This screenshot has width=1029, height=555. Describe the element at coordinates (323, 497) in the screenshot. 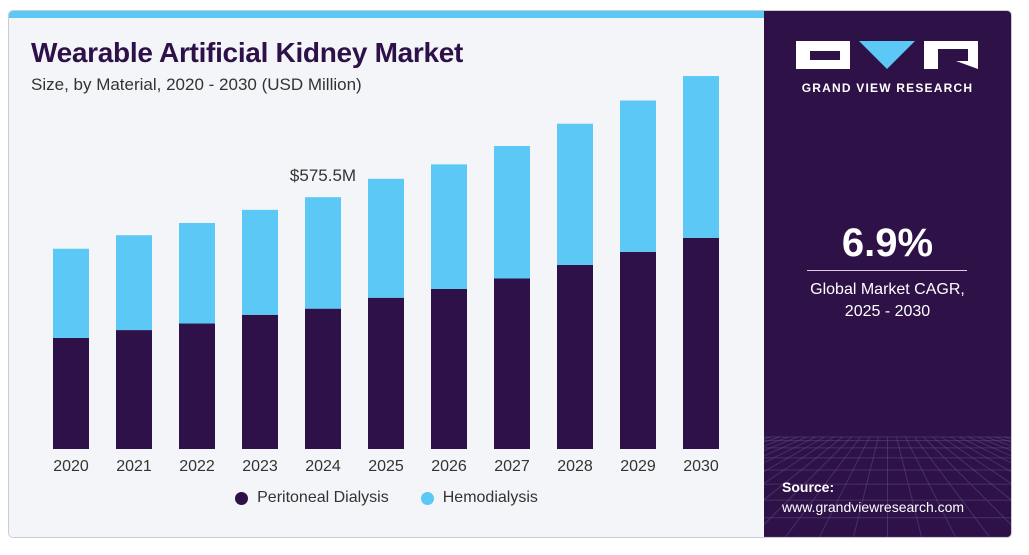

I see `legend-label-peritoneal: Peritoneal Dialysis` at that location.